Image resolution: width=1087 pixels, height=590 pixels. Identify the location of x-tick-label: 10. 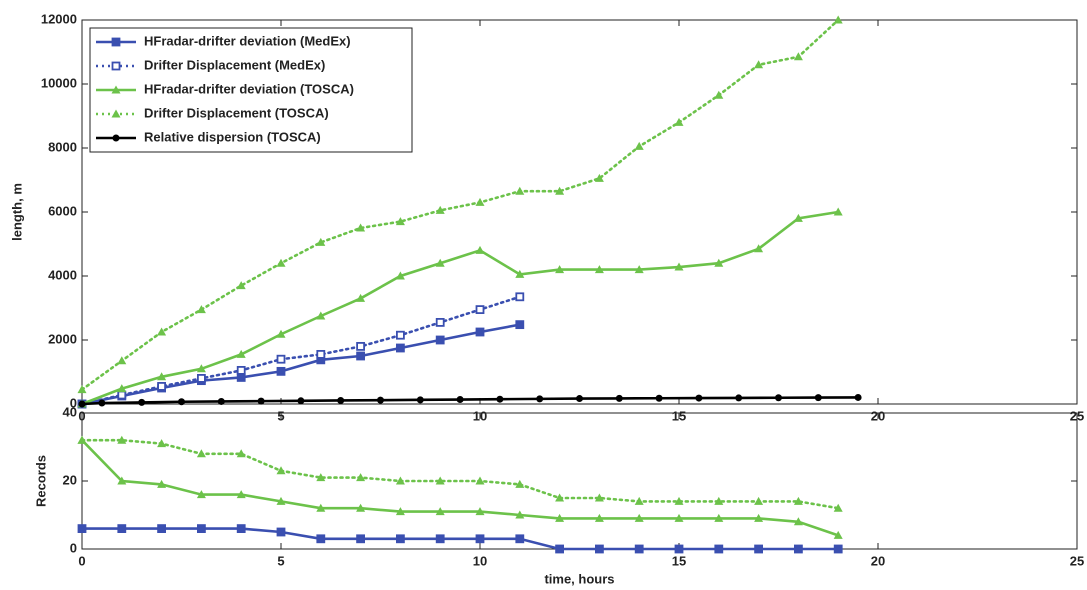
(480, 560).